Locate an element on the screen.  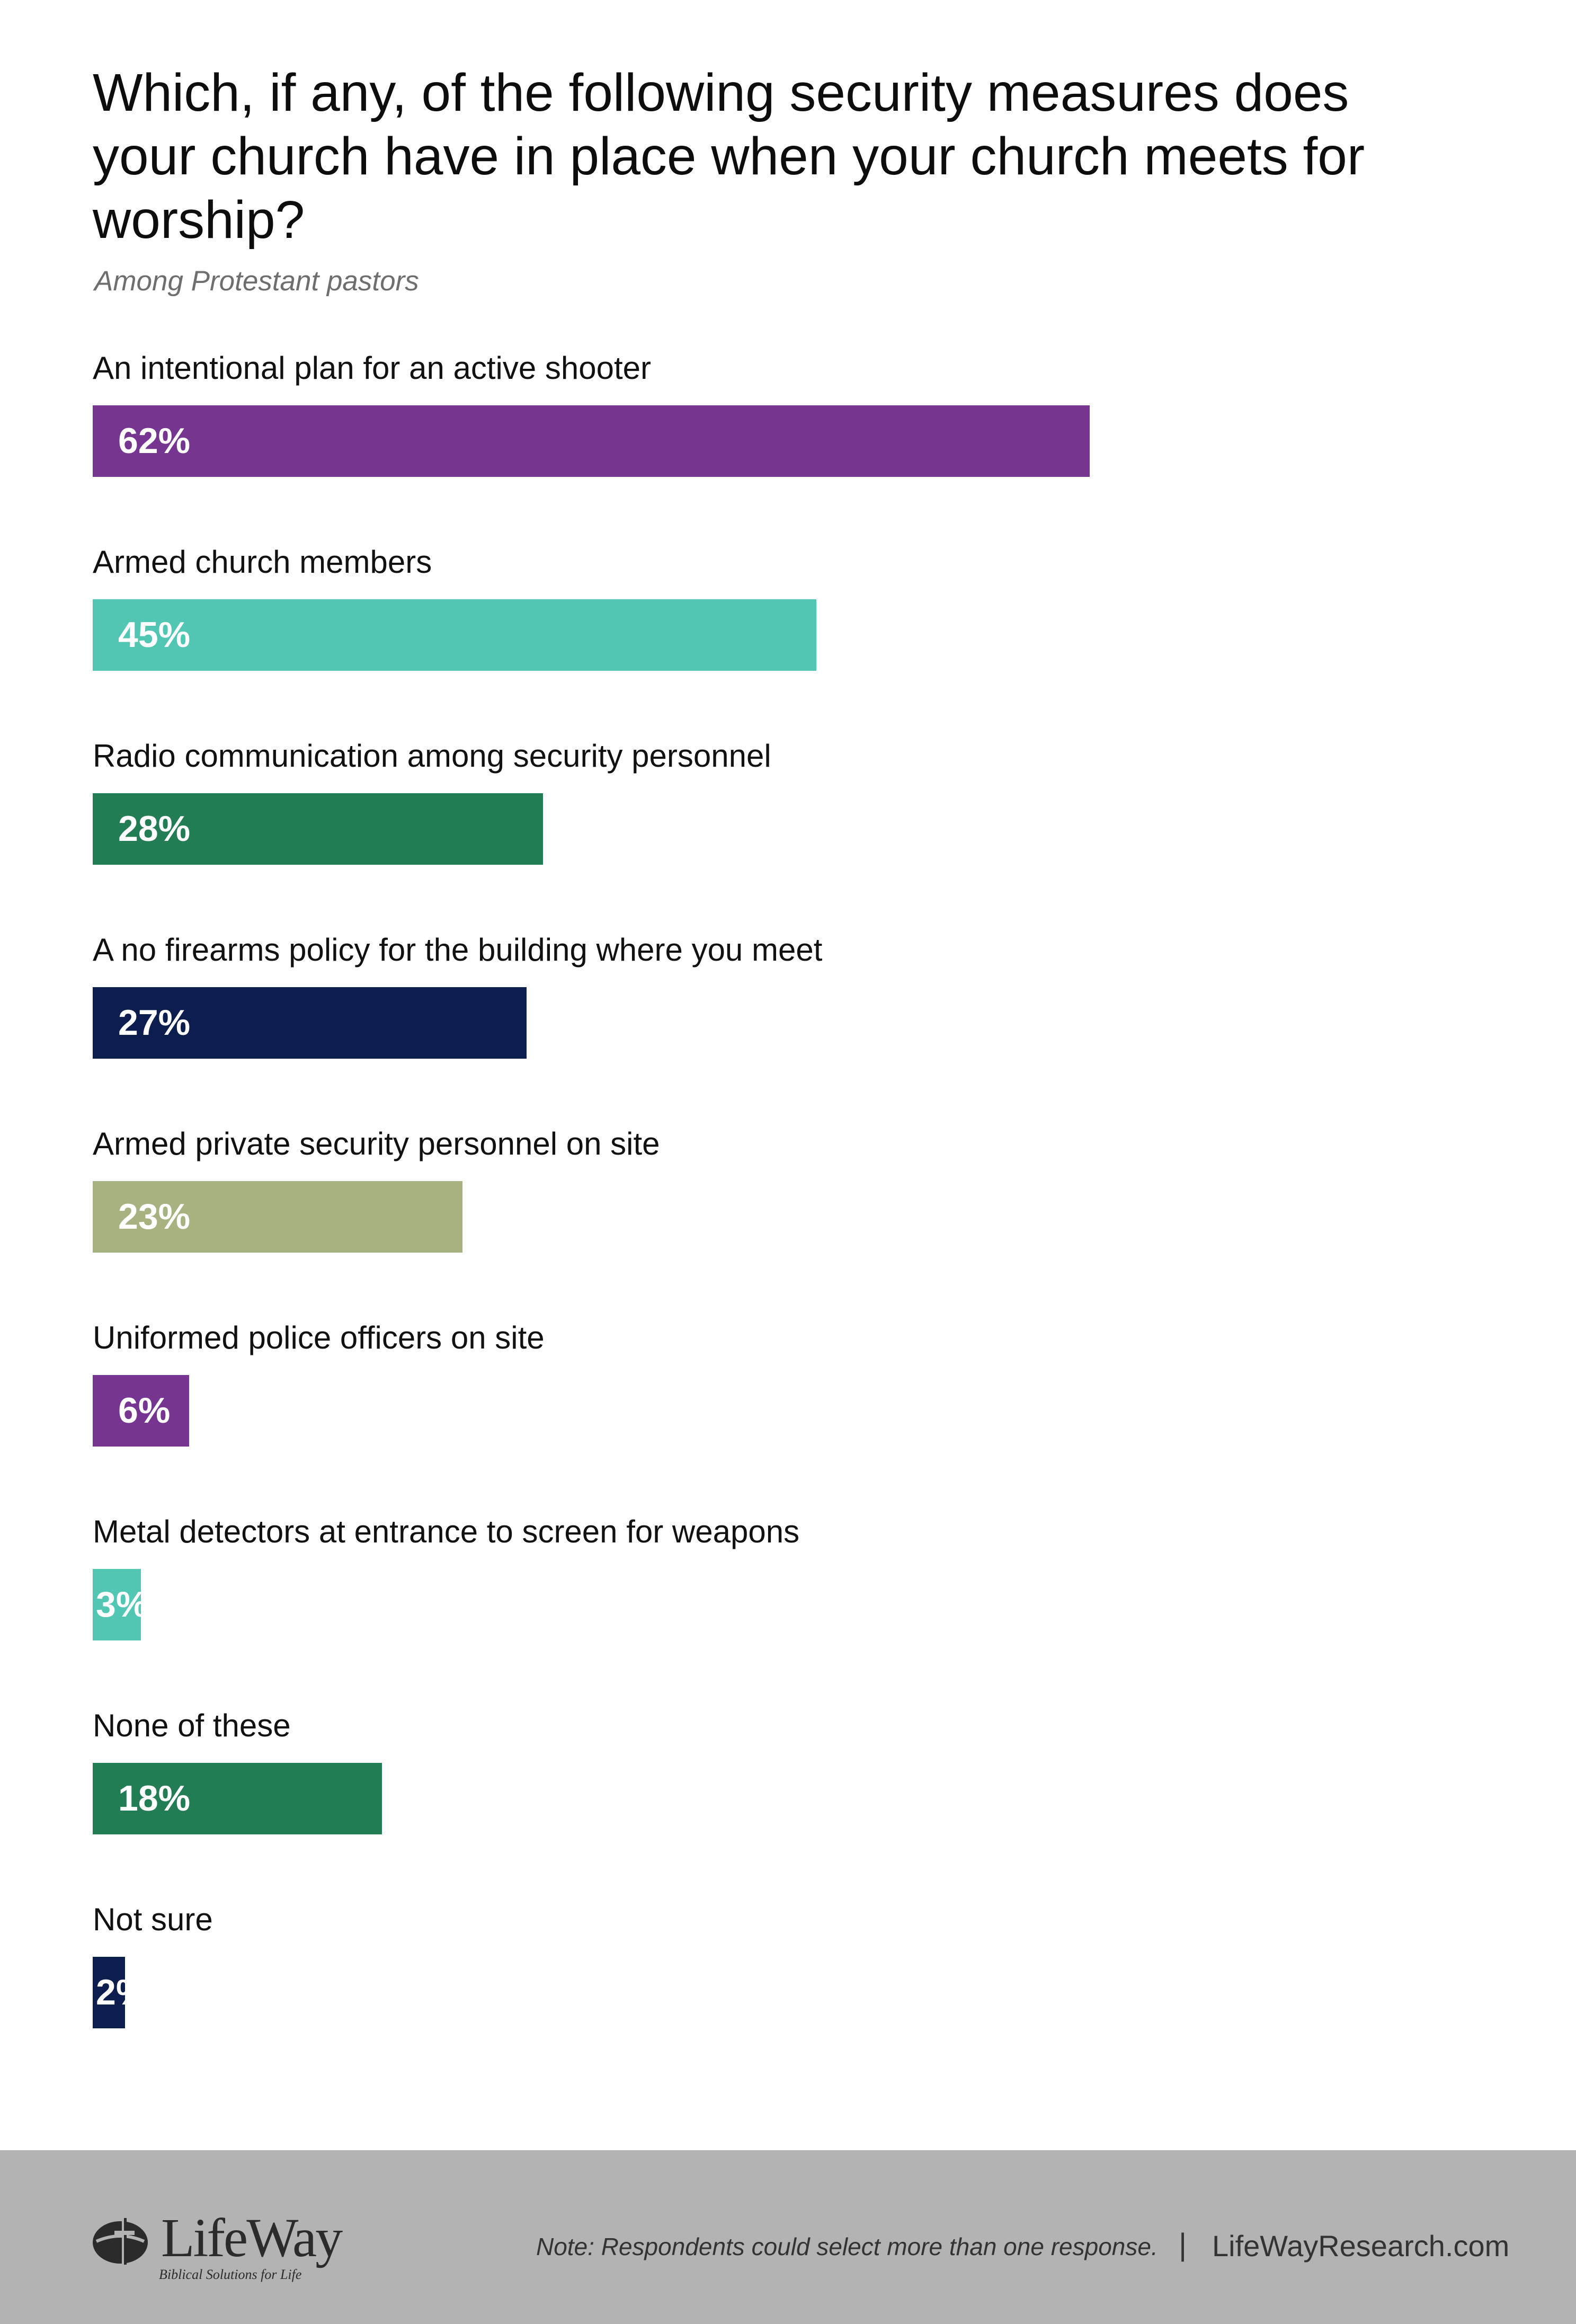
category-label: Not sure is located at coordinates (153, 1920).